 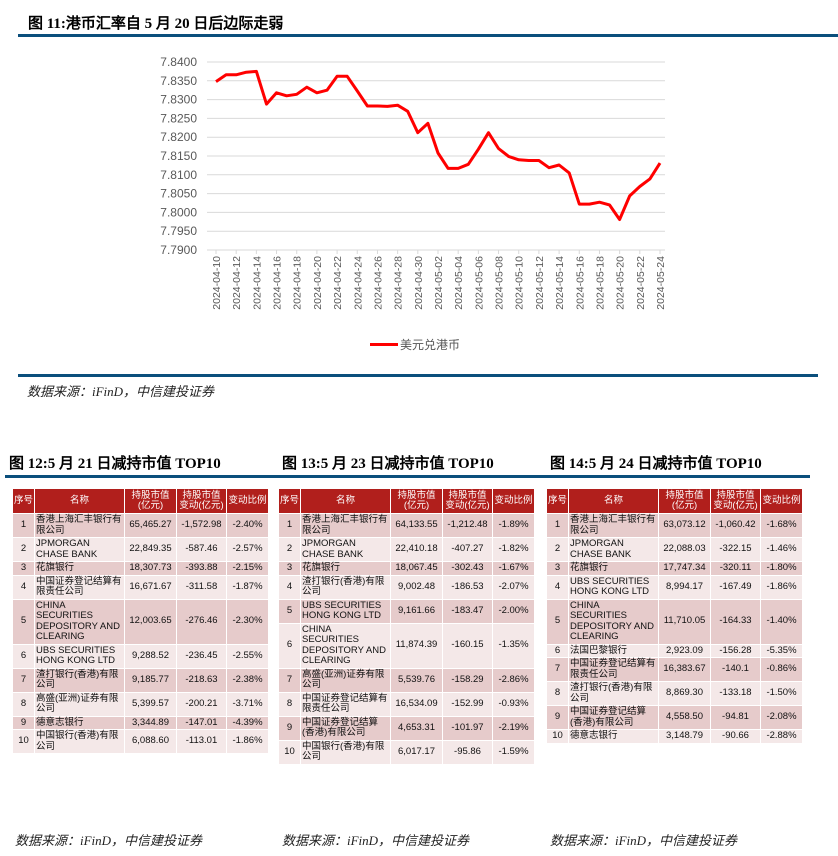 What do you see at coordinates (781, 693) in the screenshot?
I see `change-ratio-cell: -1.50%` at bounding box center [781, 693].